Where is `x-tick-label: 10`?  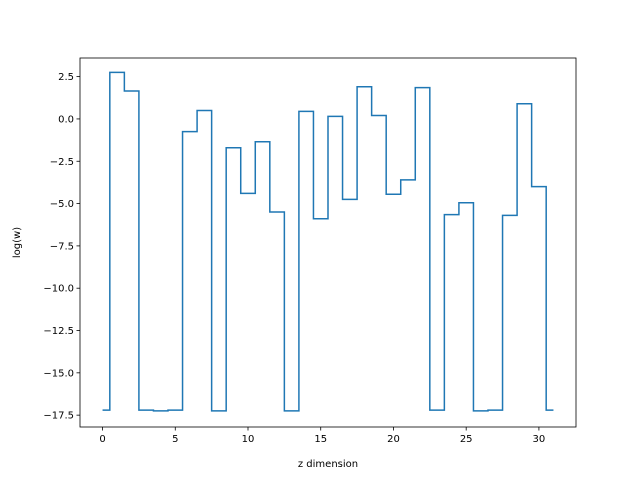
x-tick-label: 10 is located at coordinates (248, 439).